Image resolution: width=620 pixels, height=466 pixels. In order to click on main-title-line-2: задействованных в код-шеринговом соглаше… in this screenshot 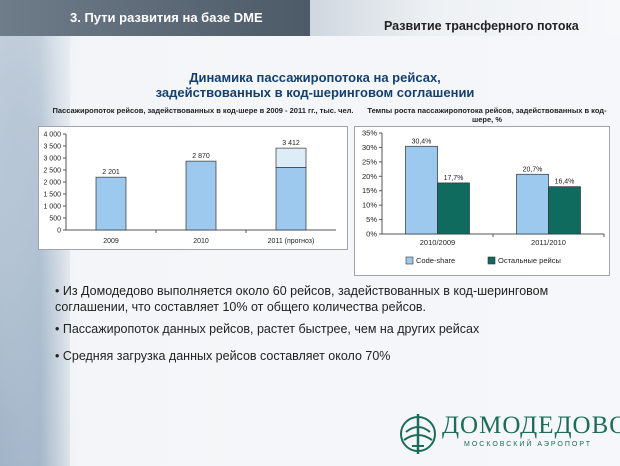, I will do `click(315, 92)`.